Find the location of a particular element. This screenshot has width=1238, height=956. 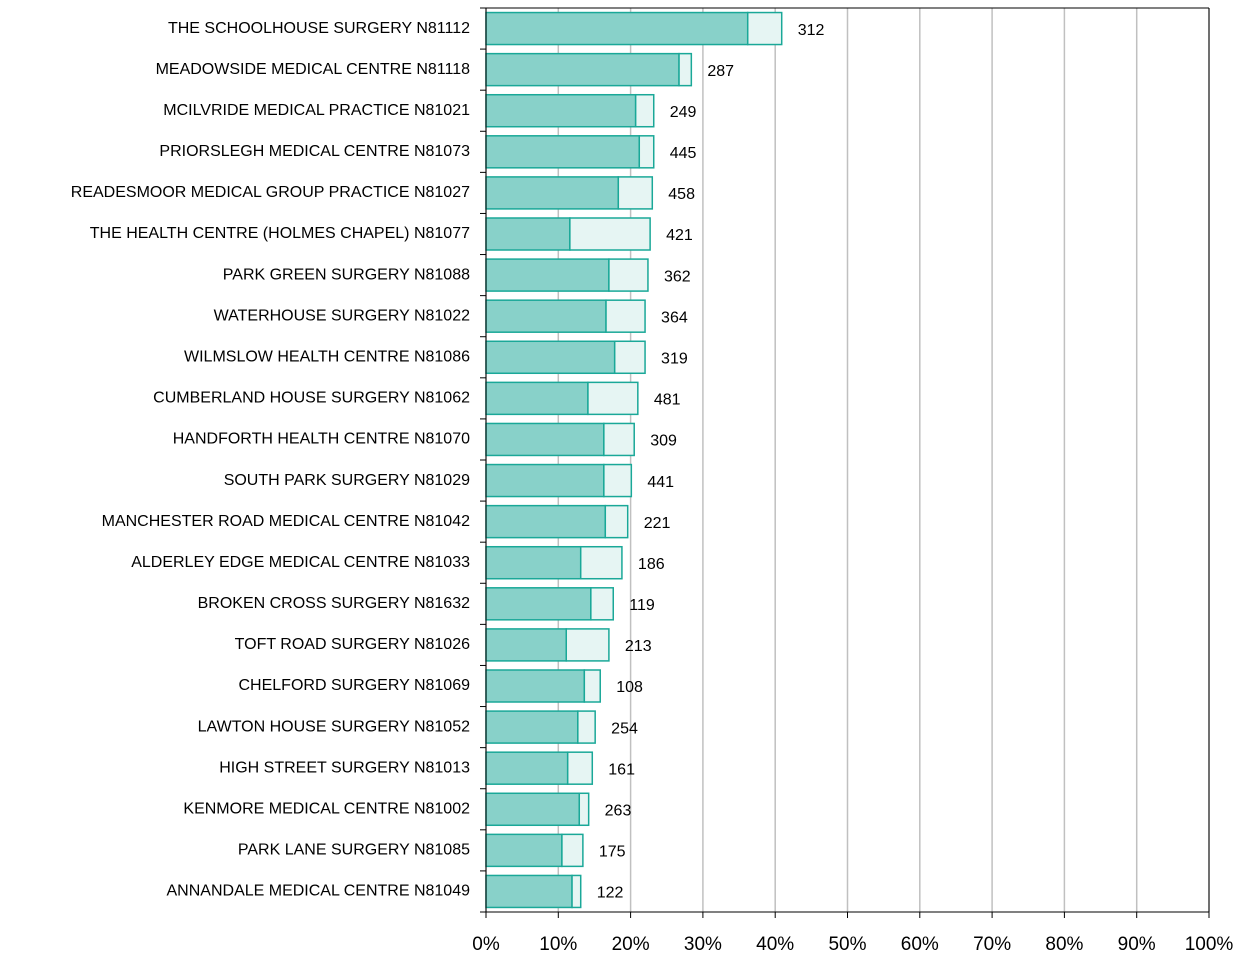

y-tick-label: THE HEALTH CENTRE (HOLMES CHAPEL) N81077 is located at coordinates (280, 233).